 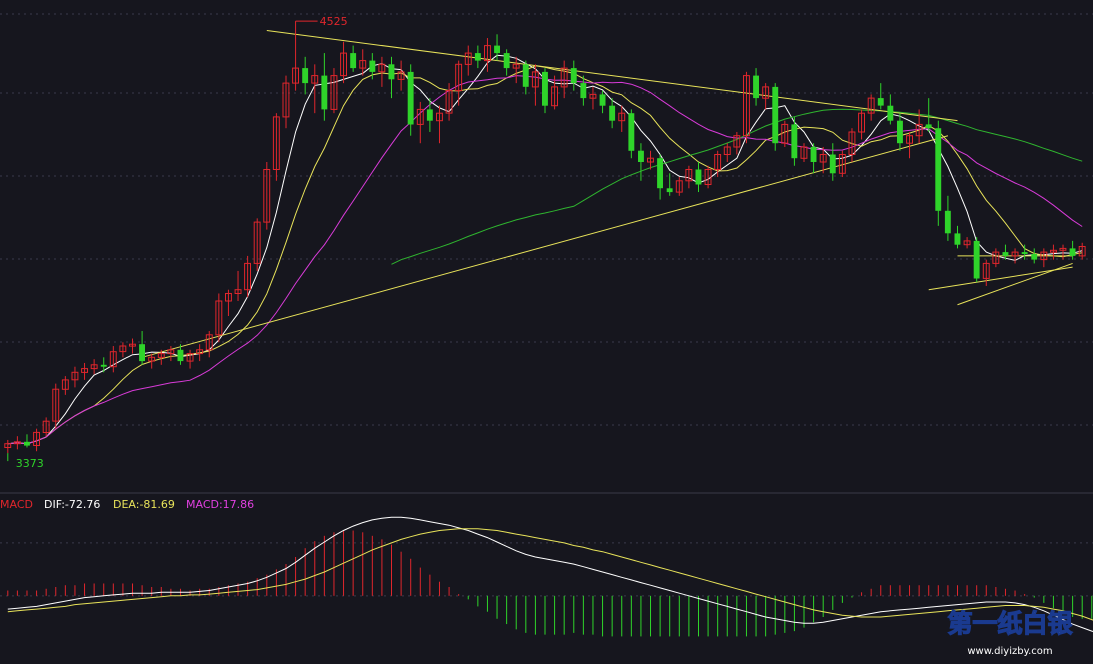 What do you see at coordinates (1010, 623) in the screenshot?
I see `watermark-title: 第一纸白银` at bounding box center [1010, 623].